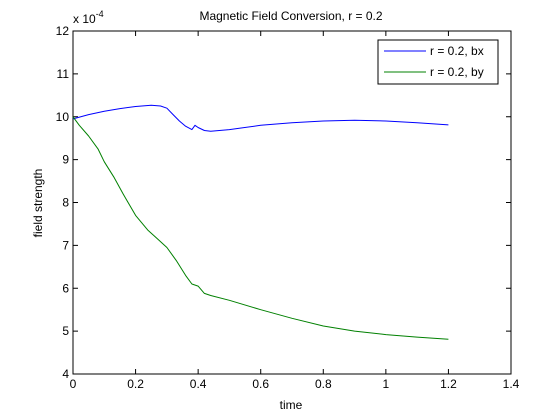 The width and height of the screenshot is (560, 420). I want to click on y-tick-label: 10, so click(63, 117).